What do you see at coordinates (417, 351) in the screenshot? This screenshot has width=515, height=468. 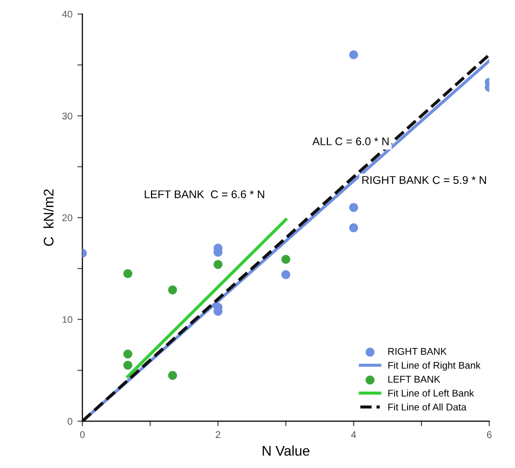 I see `legend-label: RIGHT BANK` at bounding box center [417, 351].